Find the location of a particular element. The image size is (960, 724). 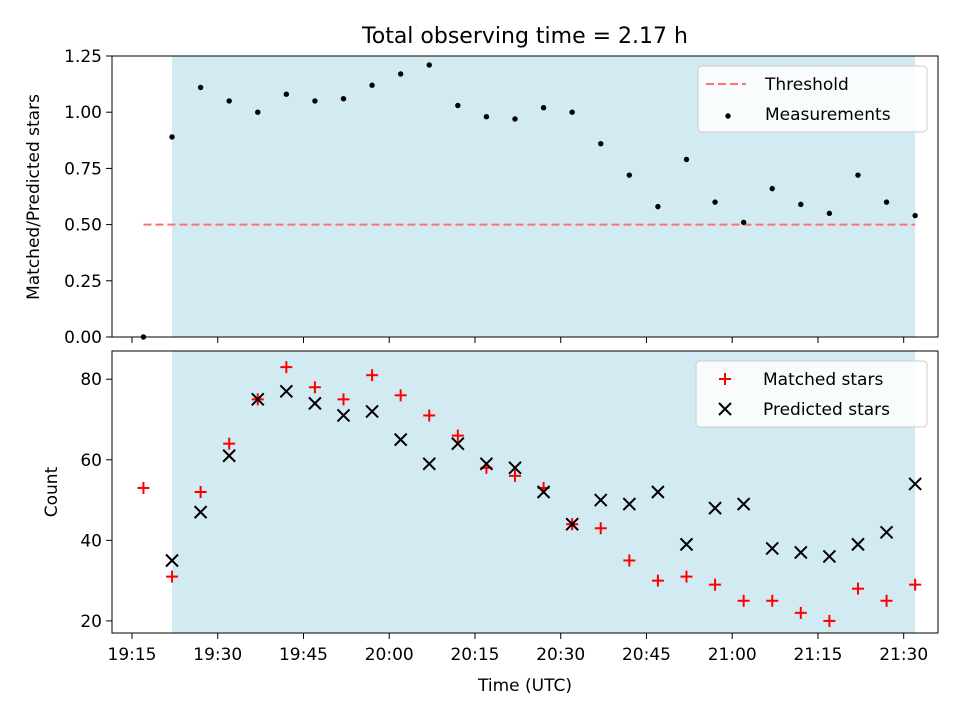

y-tick-label: 40 is located at coordinates (91, 541).